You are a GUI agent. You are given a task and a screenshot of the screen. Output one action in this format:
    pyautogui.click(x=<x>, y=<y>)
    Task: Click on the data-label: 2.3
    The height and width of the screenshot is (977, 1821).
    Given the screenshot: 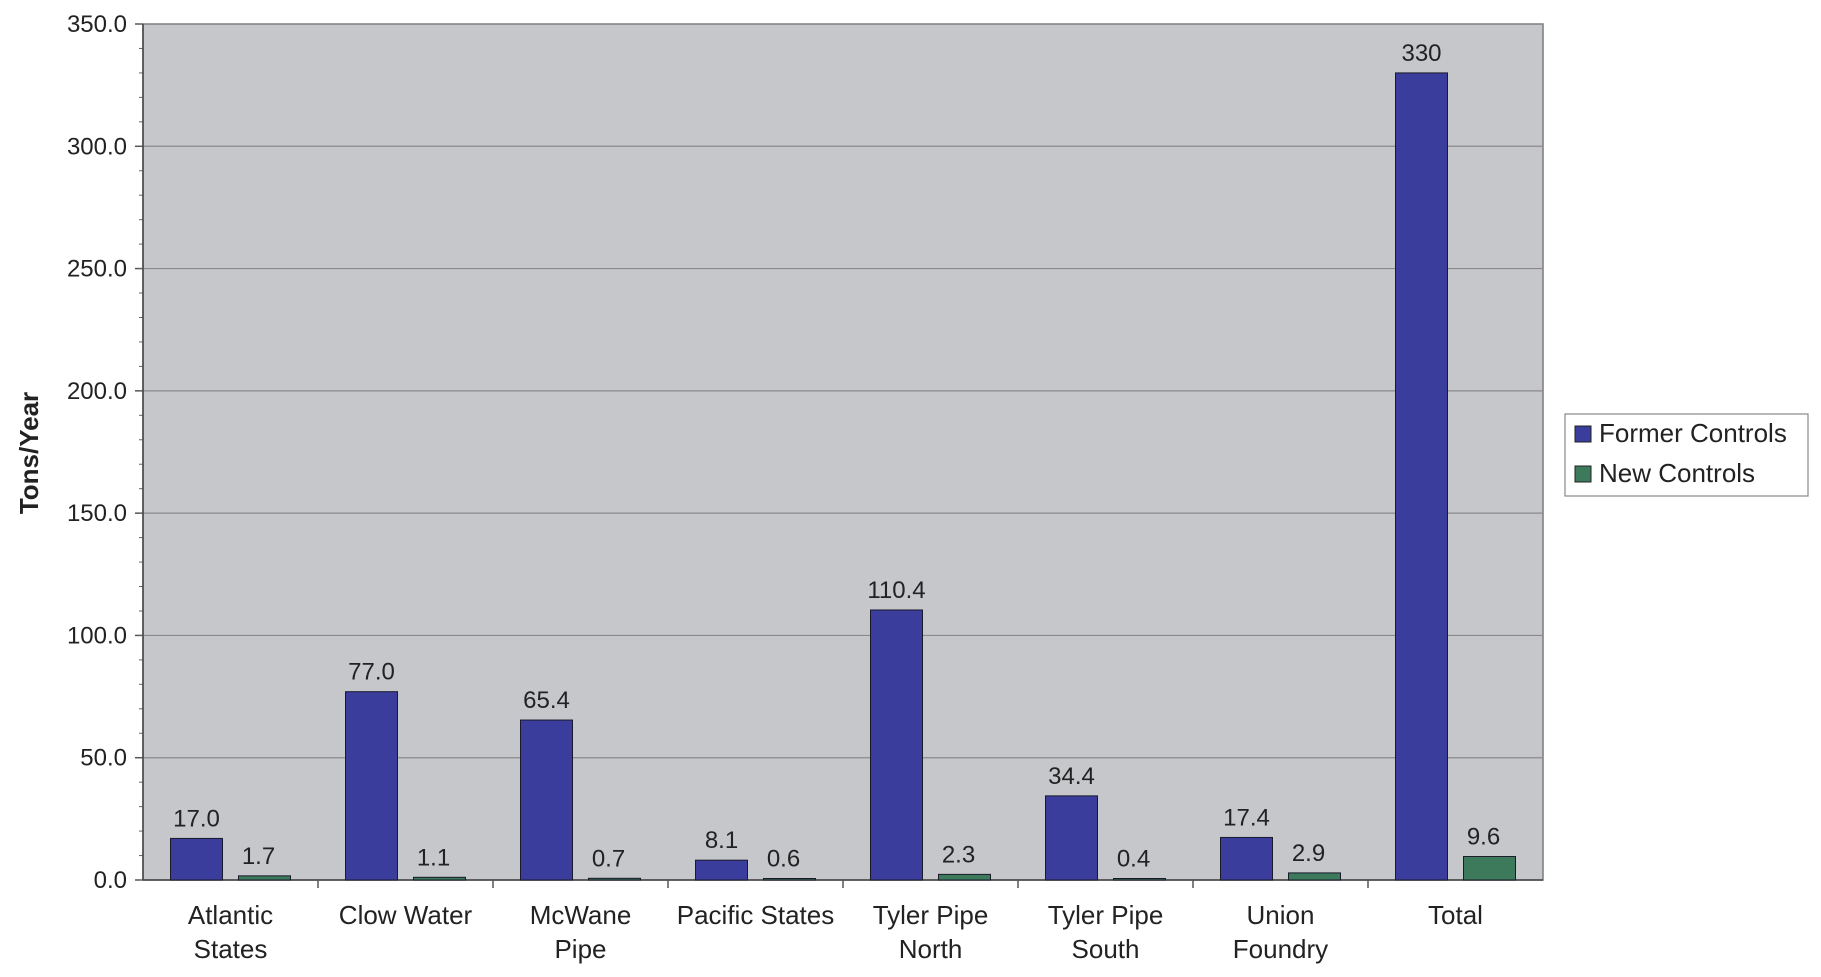 What is the action you would take?
    pyautogui.click(x=958, y=854)
    